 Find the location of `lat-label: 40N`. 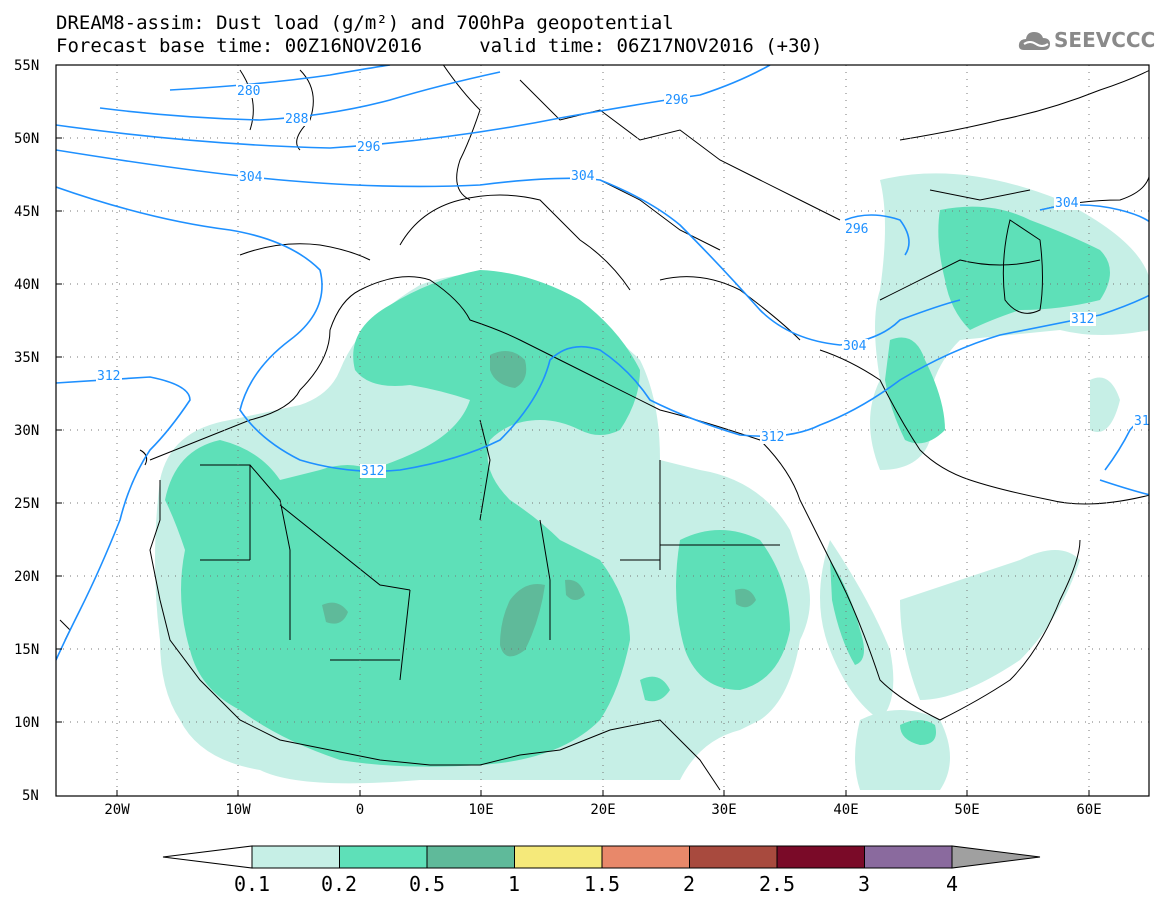

lat-label: 40N is located at coordinates (26, 285).